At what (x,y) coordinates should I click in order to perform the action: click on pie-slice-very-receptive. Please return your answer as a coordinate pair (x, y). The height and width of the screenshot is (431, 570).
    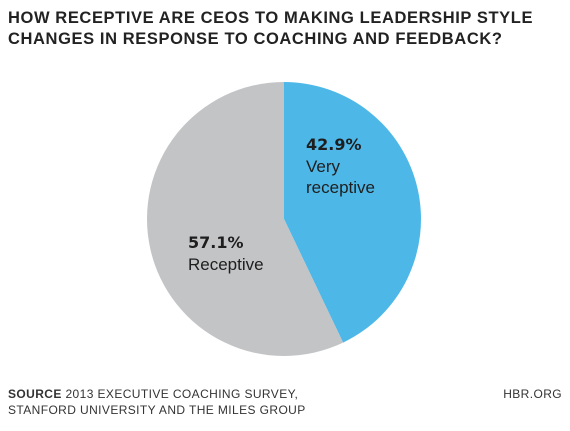
    Looking at the image, I should click on (352, 212).